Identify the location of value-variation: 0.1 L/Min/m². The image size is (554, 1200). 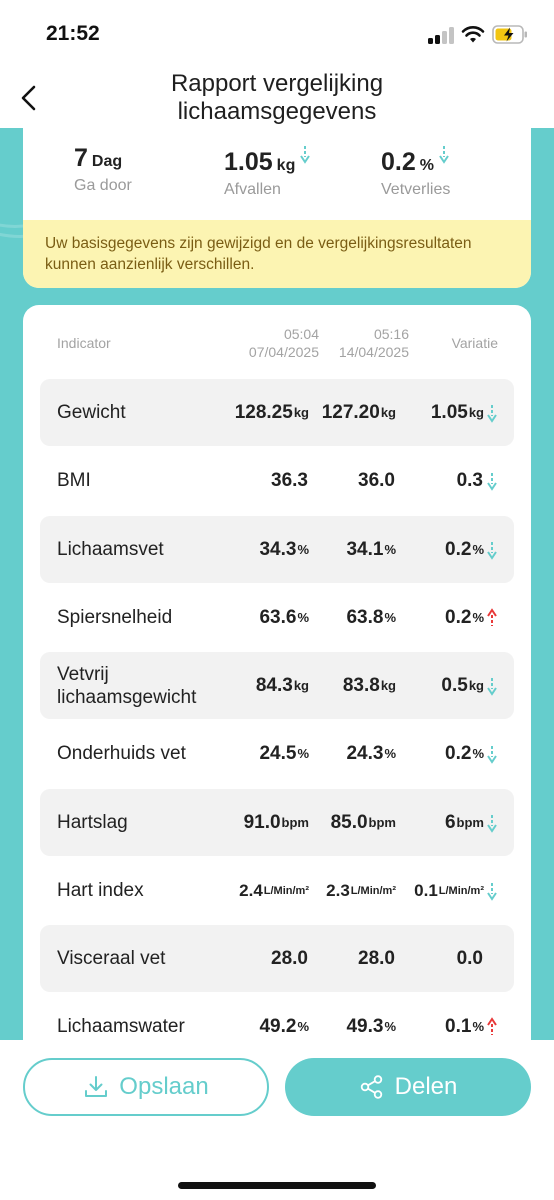
(449, 890).